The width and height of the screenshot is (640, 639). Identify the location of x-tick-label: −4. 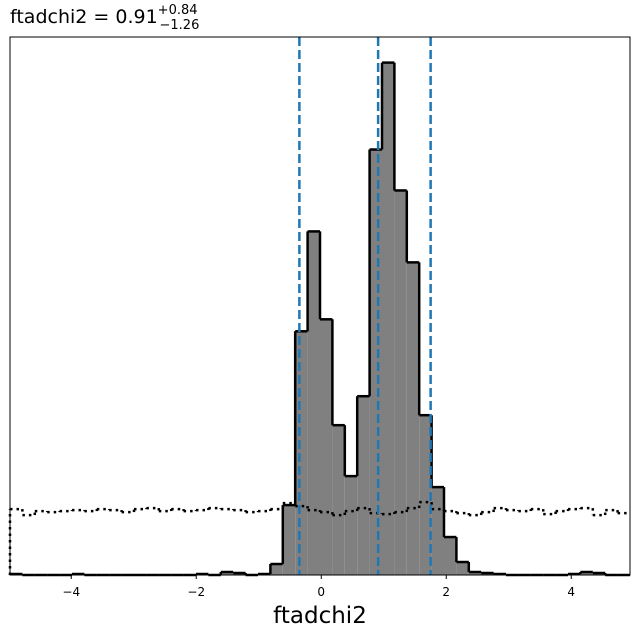
(71, 592).